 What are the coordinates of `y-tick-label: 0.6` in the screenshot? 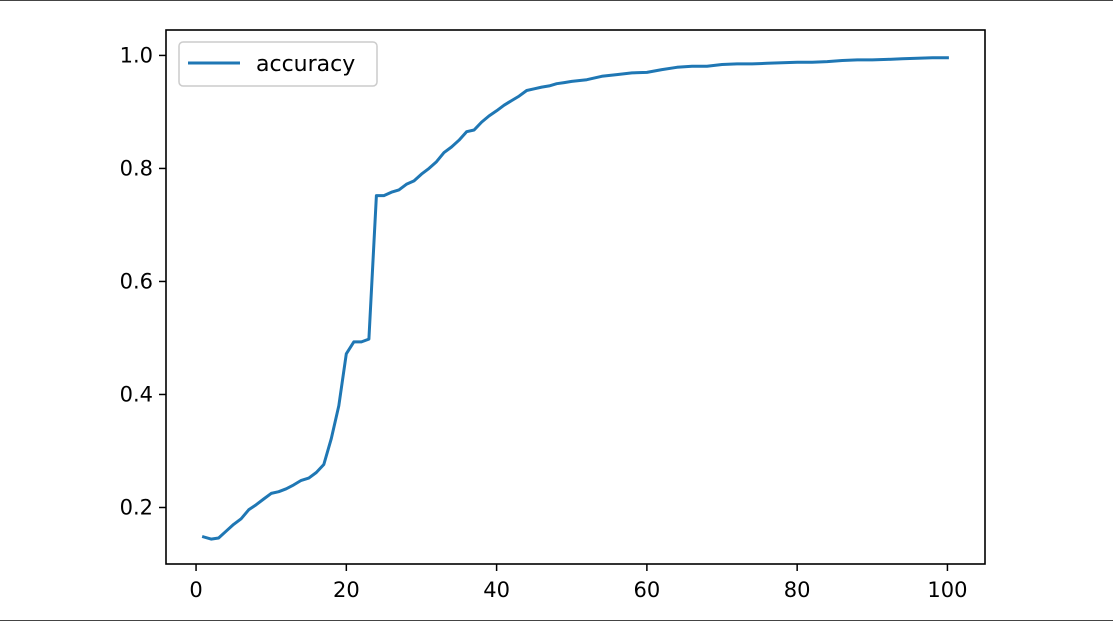 It's located at (136, 281).